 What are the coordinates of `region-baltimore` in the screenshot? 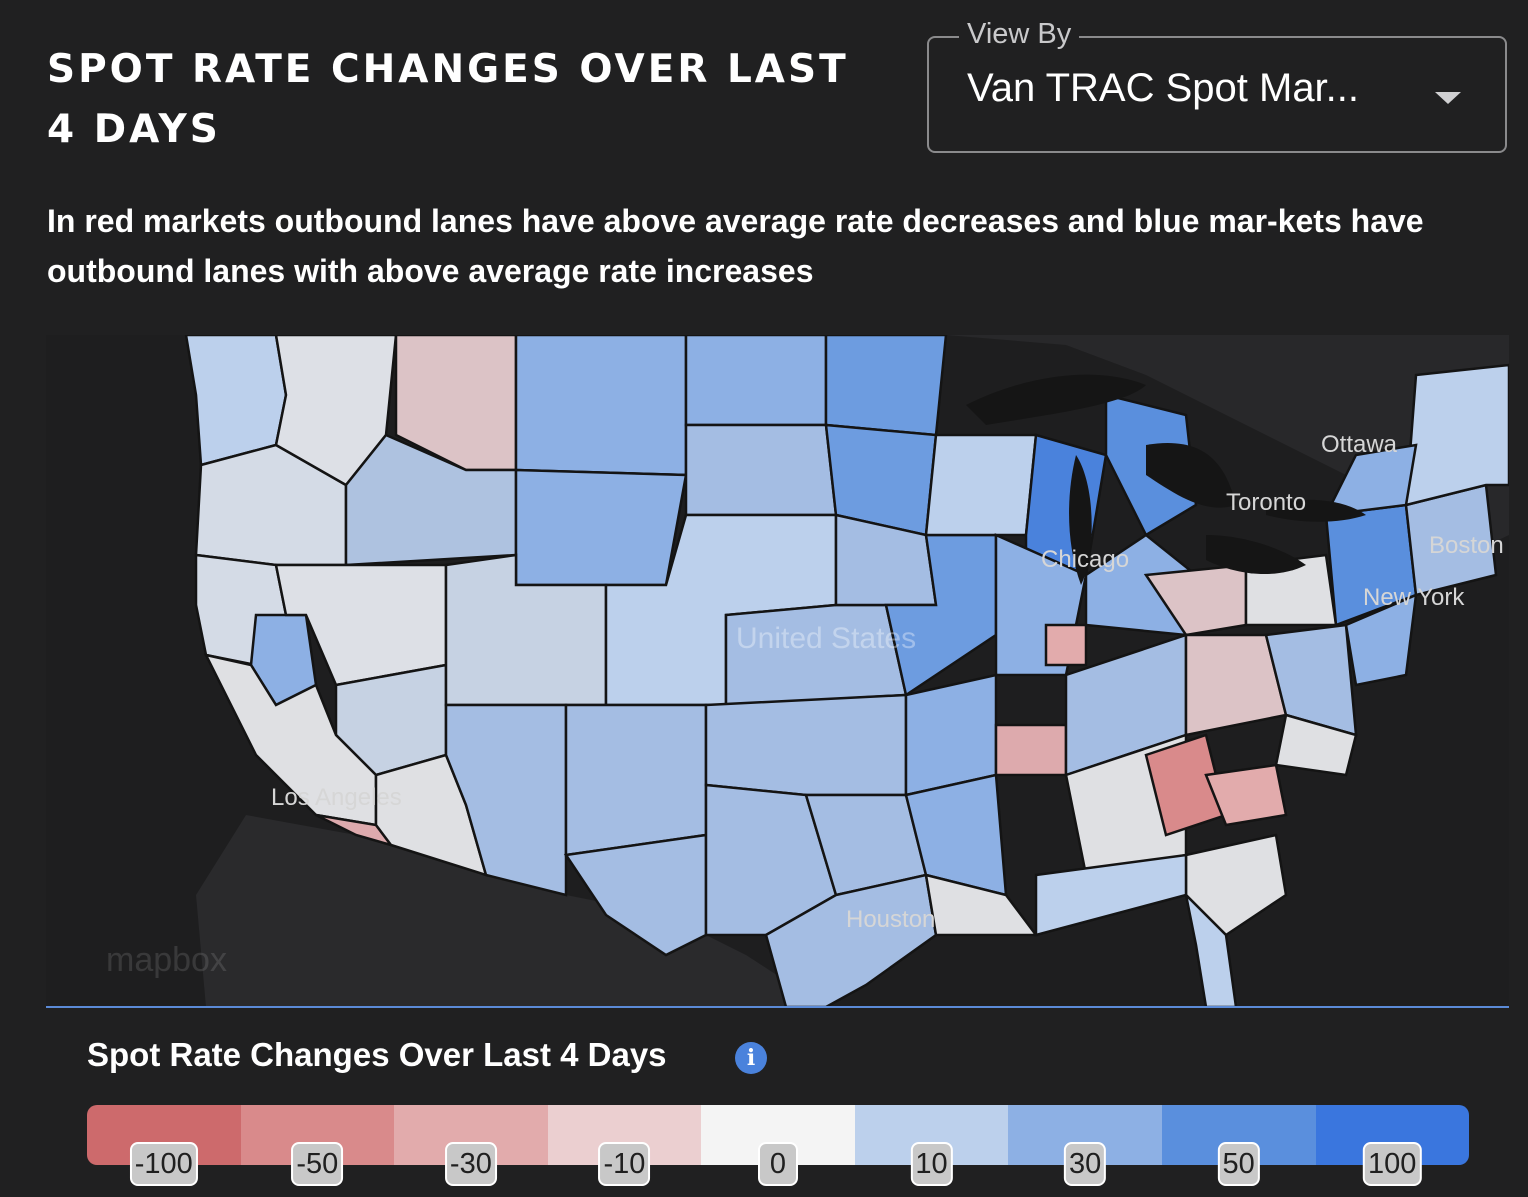 It's located at (1381, 639).